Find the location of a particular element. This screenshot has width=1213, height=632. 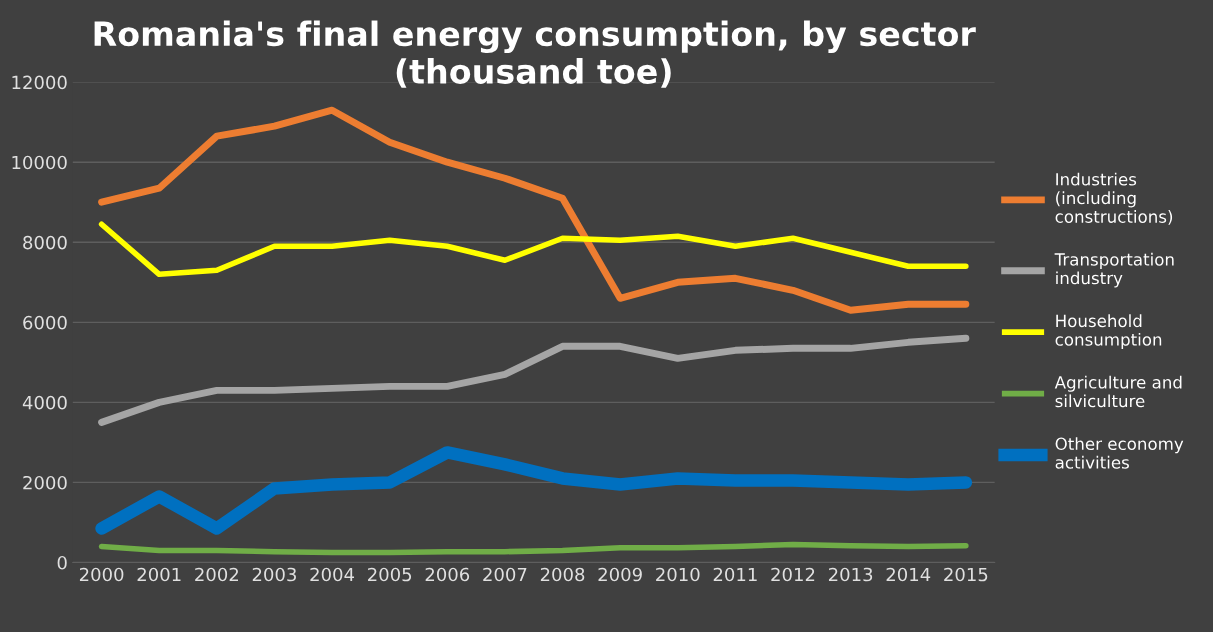

x-tick-label: 2009 is located at coordinates (620, 574).